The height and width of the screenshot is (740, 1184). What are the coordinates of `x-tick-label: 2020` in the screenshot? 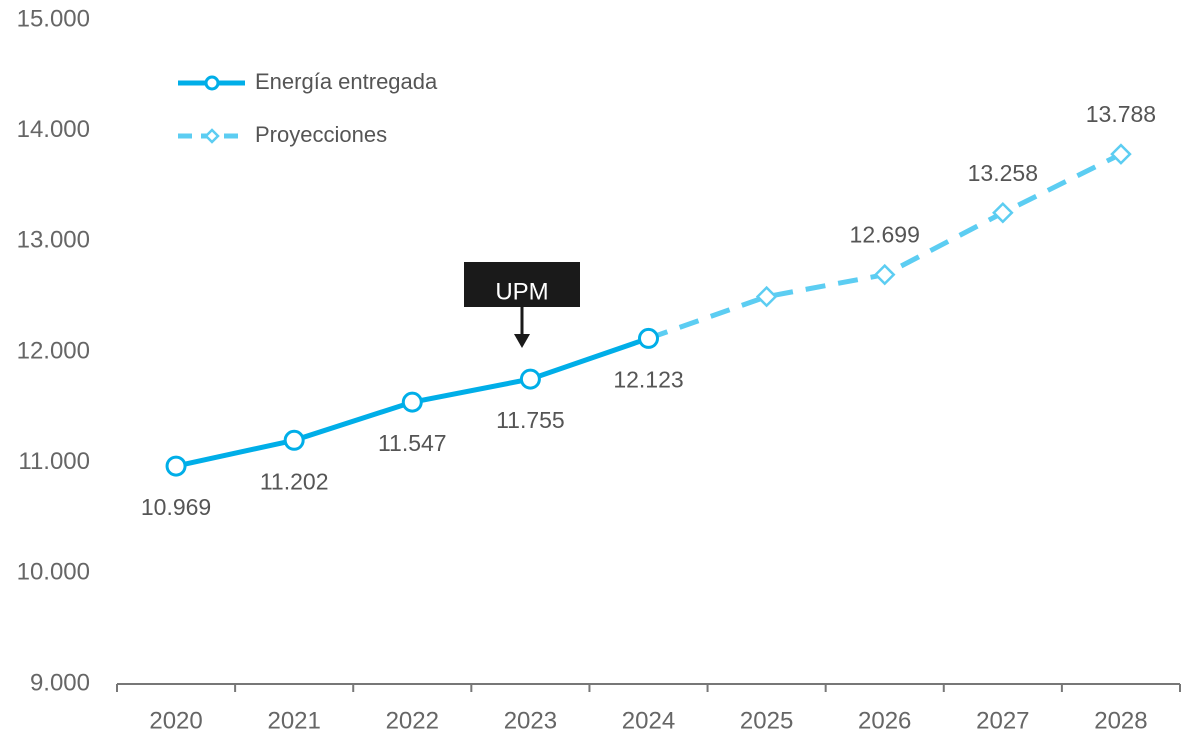 It's located at (175, 720).